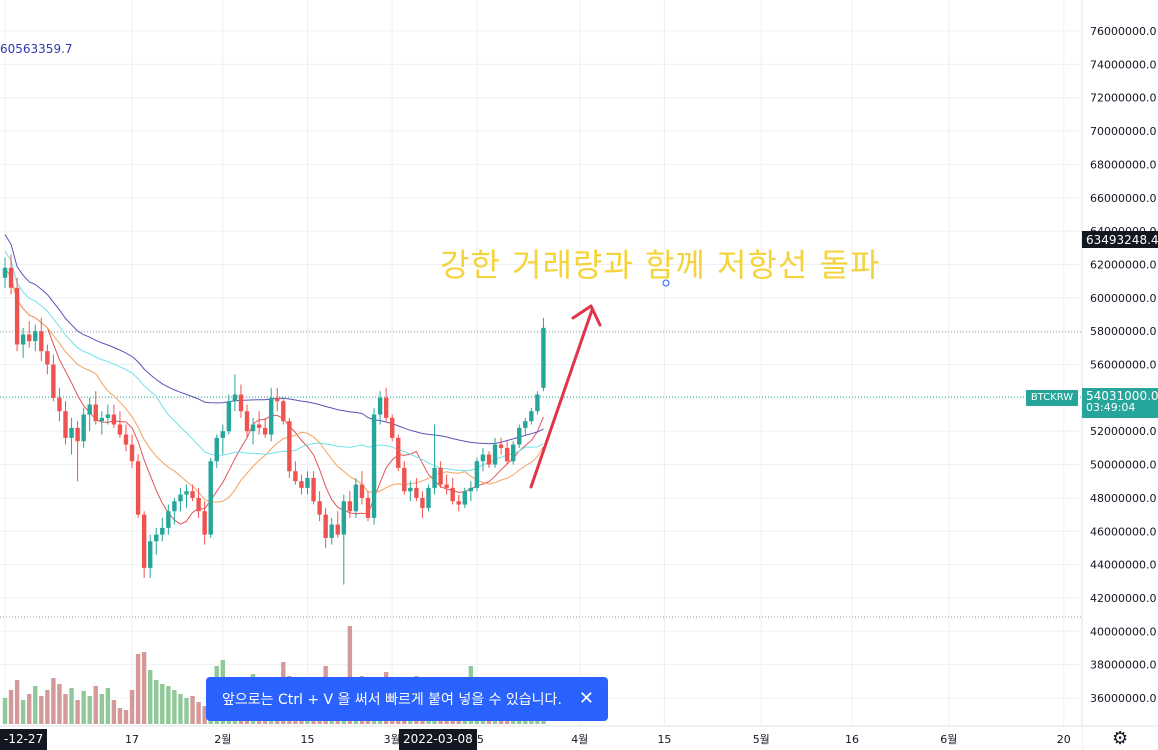  What do you see at coordinates (1123, 565) in the screenshot?
I see `price-tick-label: 44000000.0` at bounding box center [1123, 565].